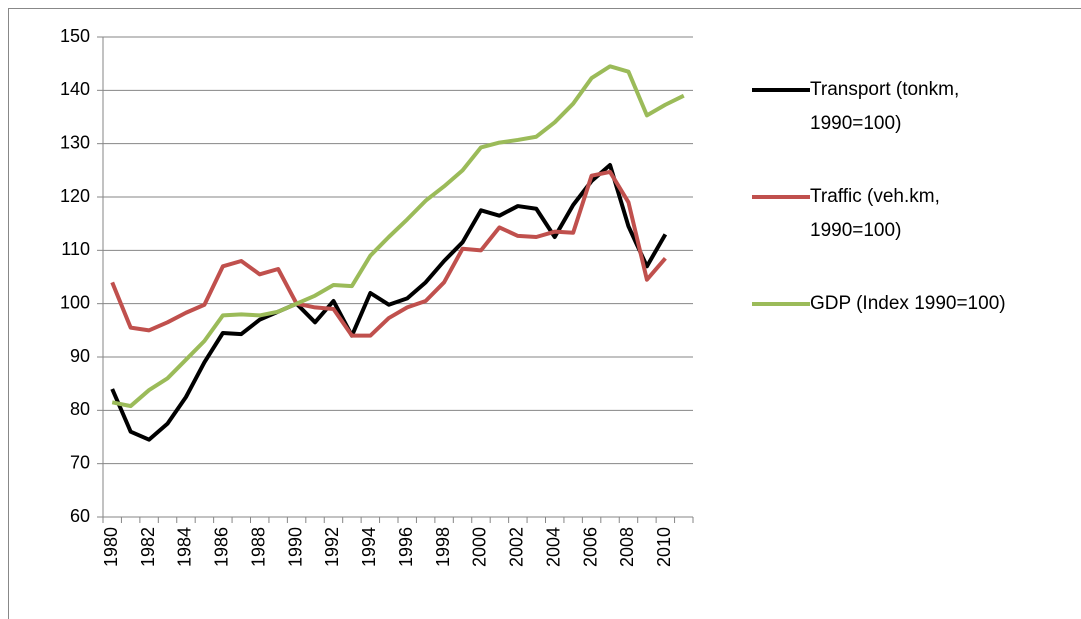  Describe the element at coordinates (517, 547) in the screenshot. I see `x-tick-label: 2002` at that location.